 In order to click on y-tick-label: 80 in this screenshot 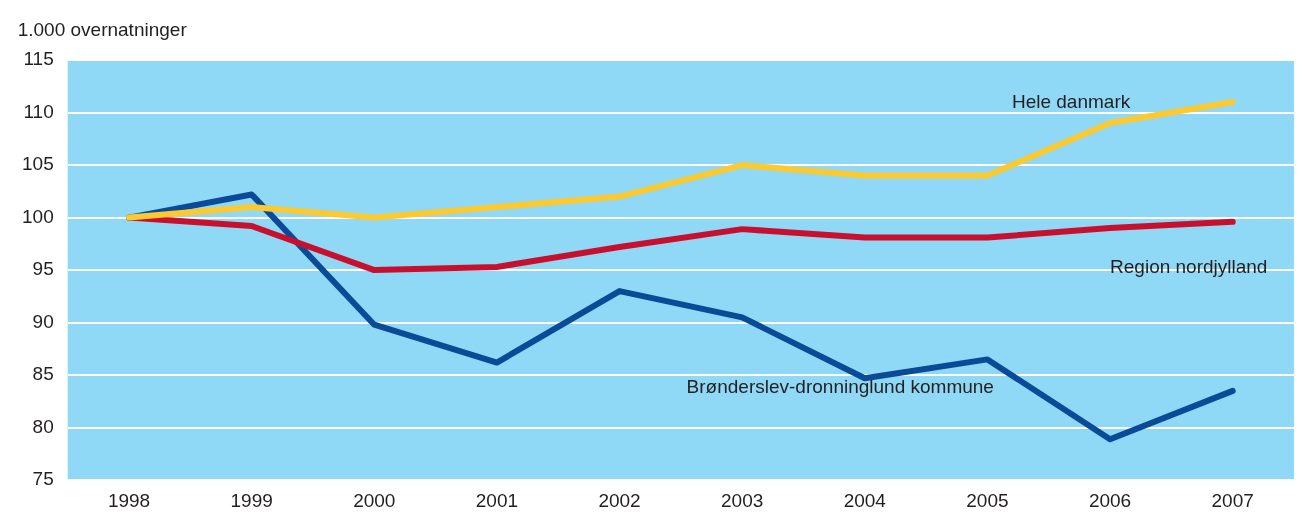, I will do `click(43, 426)`.